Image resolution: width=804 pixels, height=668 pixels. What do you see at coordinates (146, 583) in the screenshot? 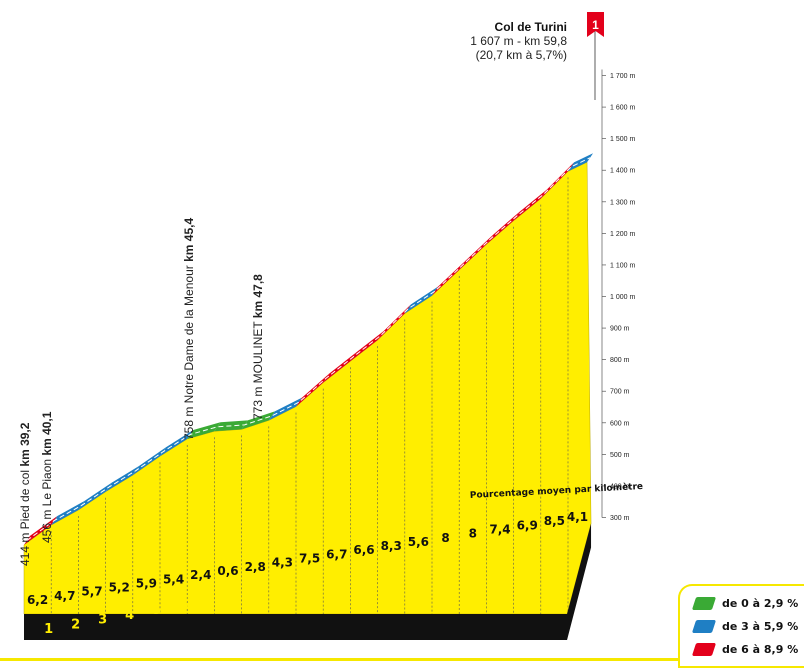
I see `gradient-value: 5,9` at bounding box center [146, 583].